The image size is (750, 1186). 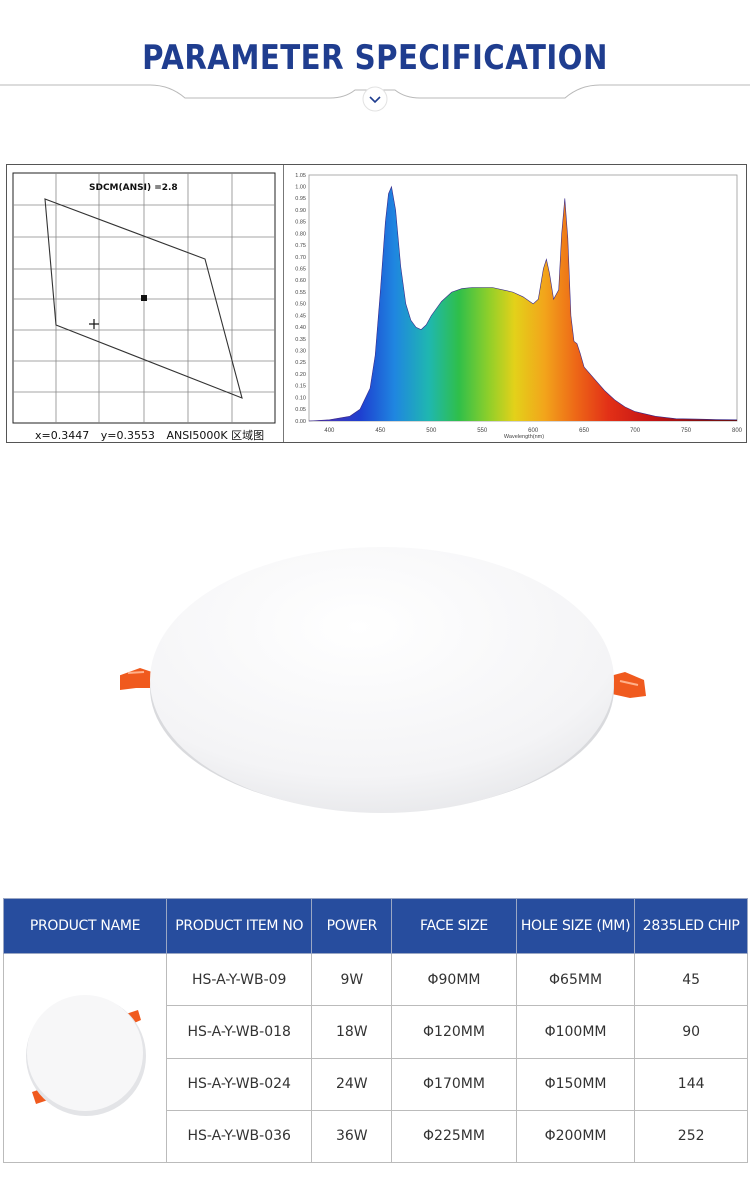 I want to click on left-spring-clip, so click(x=136, y=679).